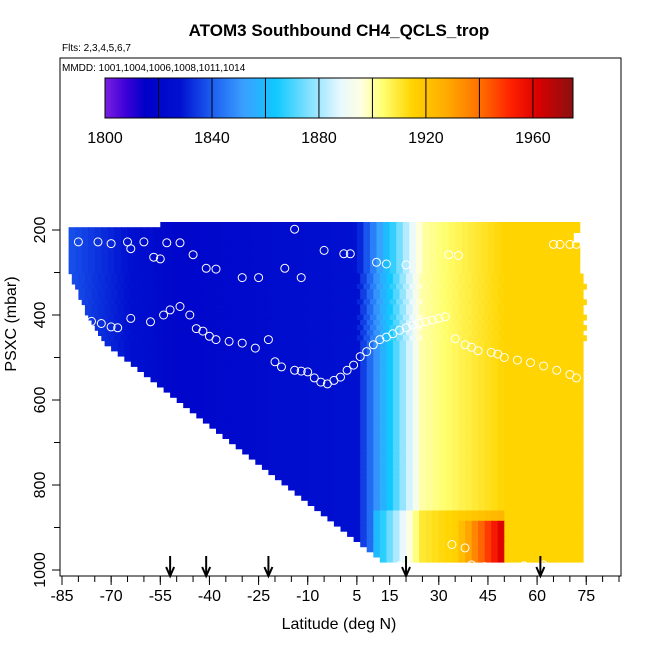 Image resolution: width=650 pixels, height=650 pixels. What do you see at coordinates (160, 596) in the screenshot?
I see `x-tick-label: -55` at bounding box center [160, 596].